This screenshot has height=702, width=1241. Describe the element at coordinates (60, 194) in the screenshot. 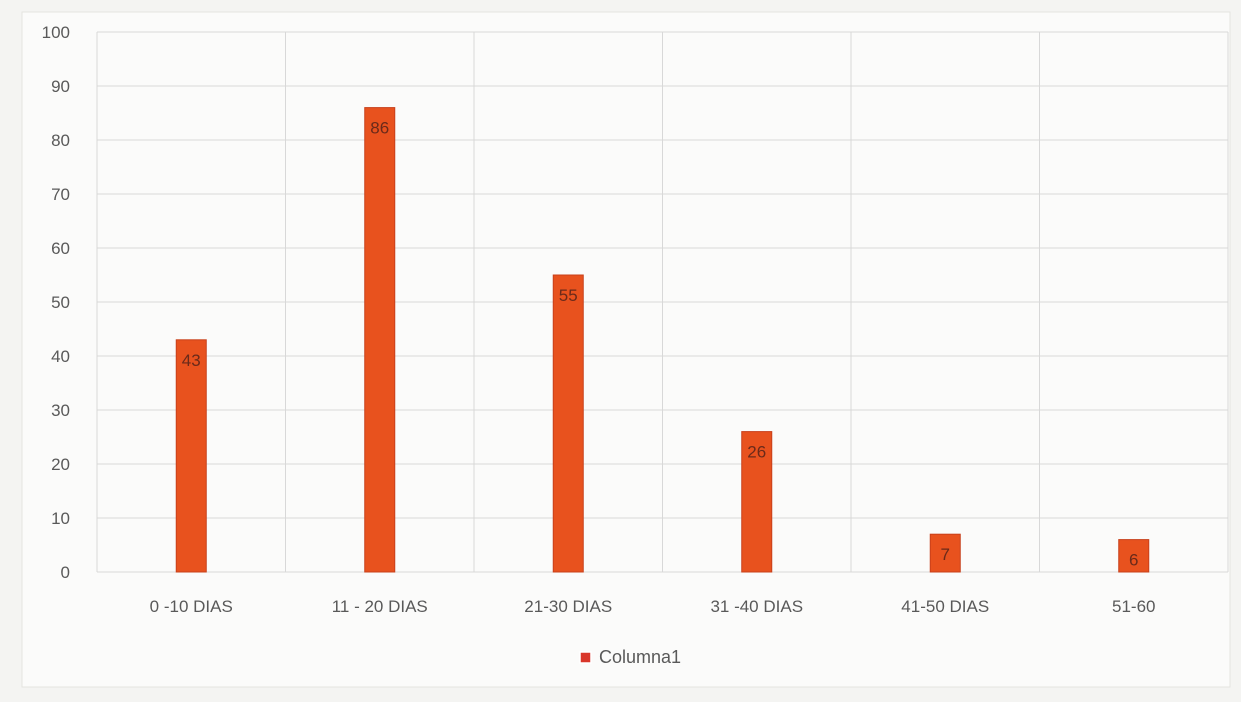

I see `y-tick-label: 70` at that location.